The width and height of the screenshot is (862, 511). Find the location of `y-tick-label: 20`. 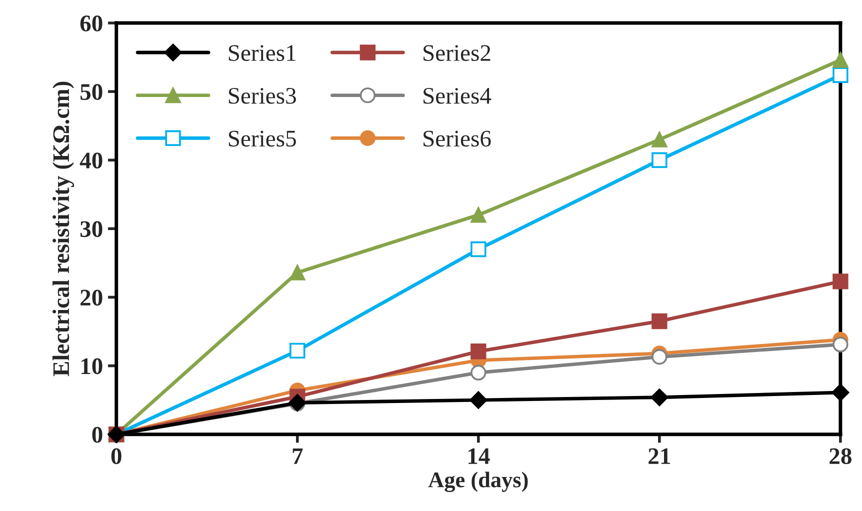

y-tick-label: 20 is located at coordinates (91, 298).